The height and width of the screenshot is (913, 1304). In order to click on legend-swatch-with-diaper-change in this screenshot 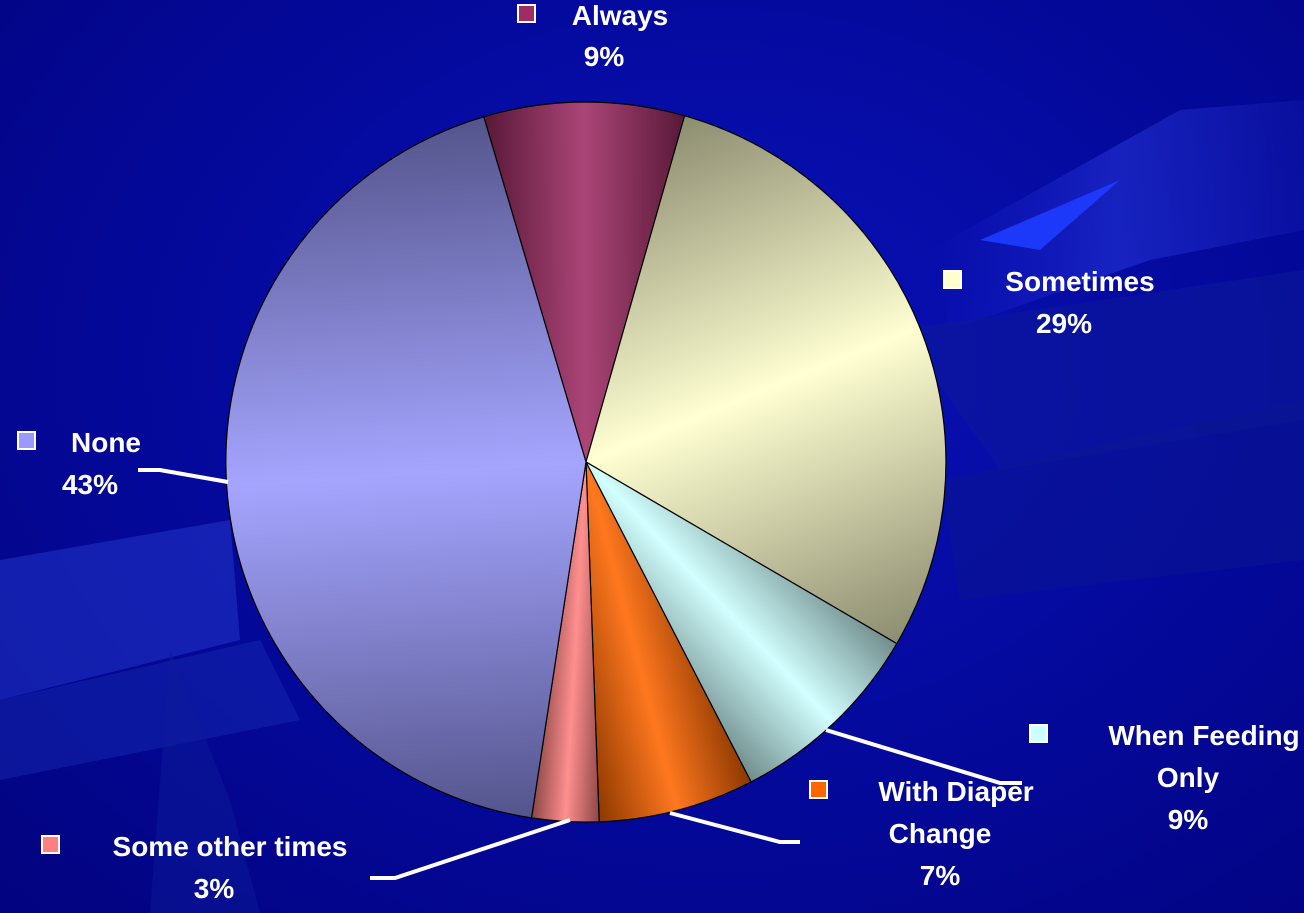, I will do `click(818, 789)`.